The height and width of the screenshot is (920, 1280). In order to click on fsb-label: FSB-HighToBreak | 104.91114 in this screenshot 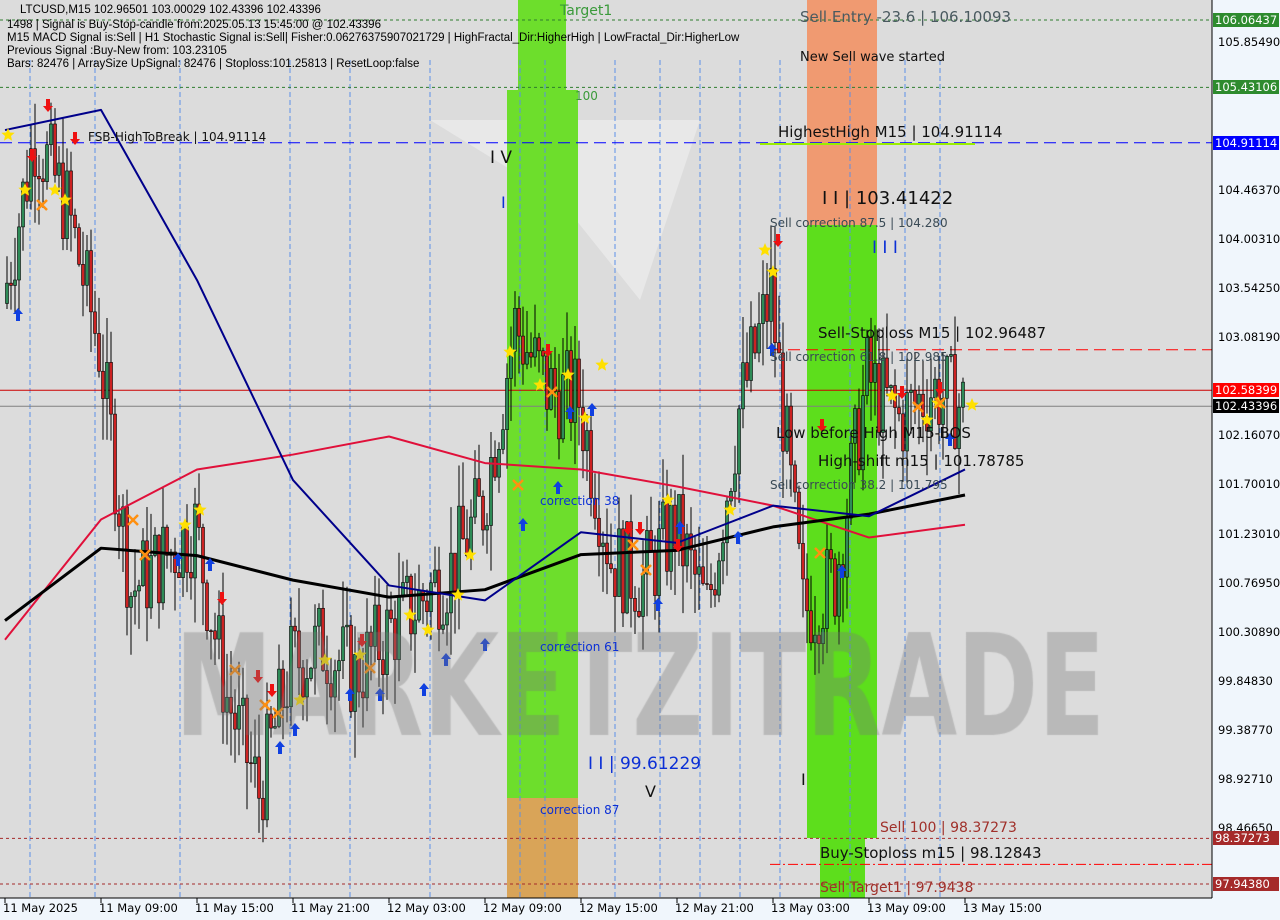, I will do `click(177, 137)`.